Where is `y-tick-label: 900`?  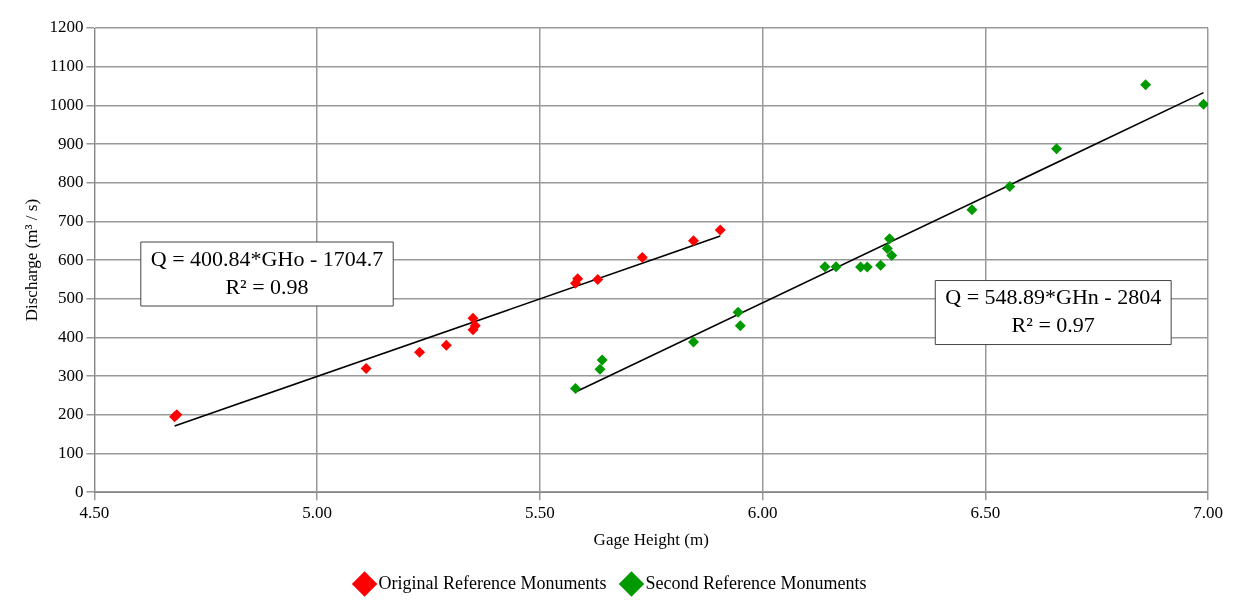
y-tick-label: 900 is located at coordinates (70, 143).